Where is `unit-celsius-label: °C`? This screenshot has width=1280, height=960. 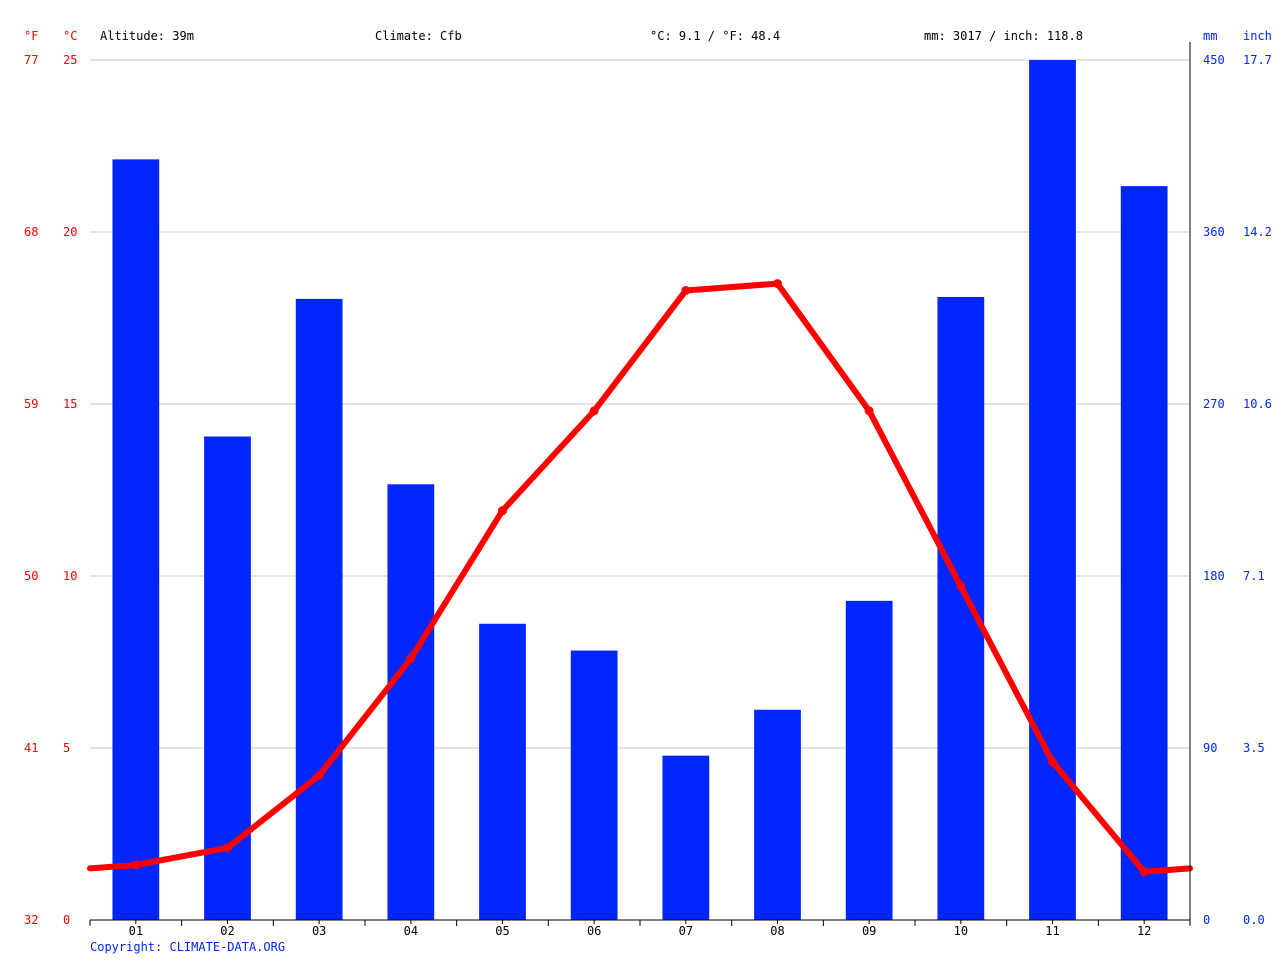 unit-celsius-label: °C is located at coordinates (70, 36).